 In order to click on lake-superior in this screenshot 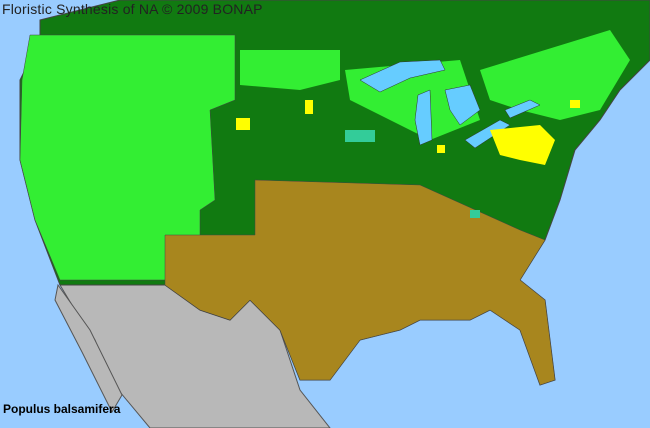, I will do `click(402, 76)`.